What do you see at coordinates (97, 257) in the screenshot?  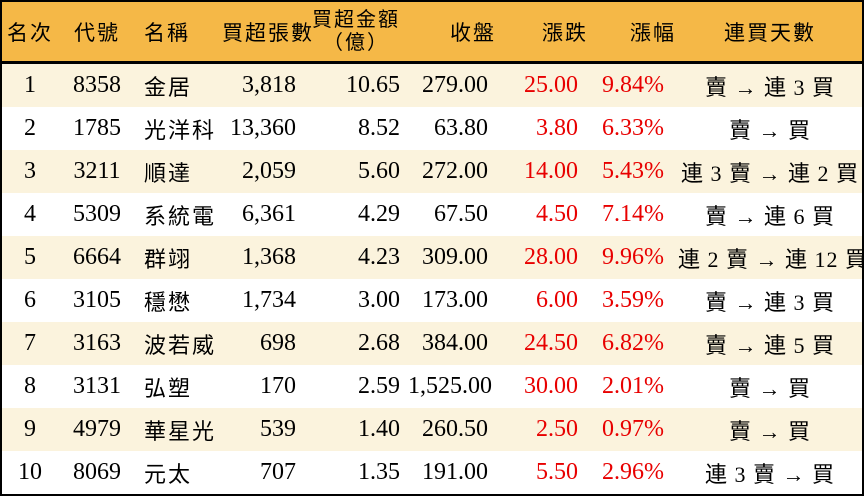 I see `cell-code: 6664` at bounding box center [97, 257].